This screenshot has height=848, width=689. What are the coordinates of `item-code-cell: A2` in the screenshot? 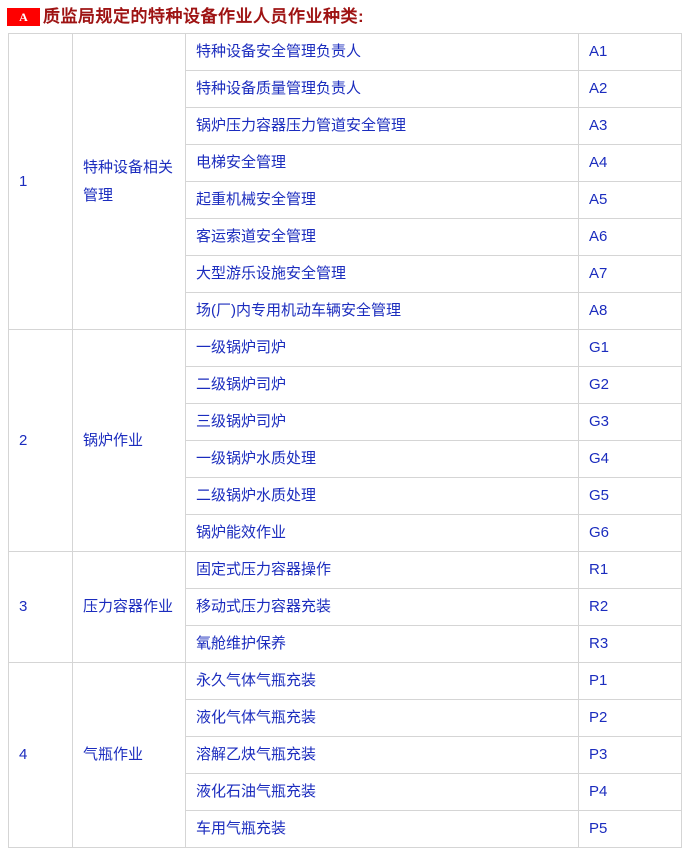 It's located at (630, 89).